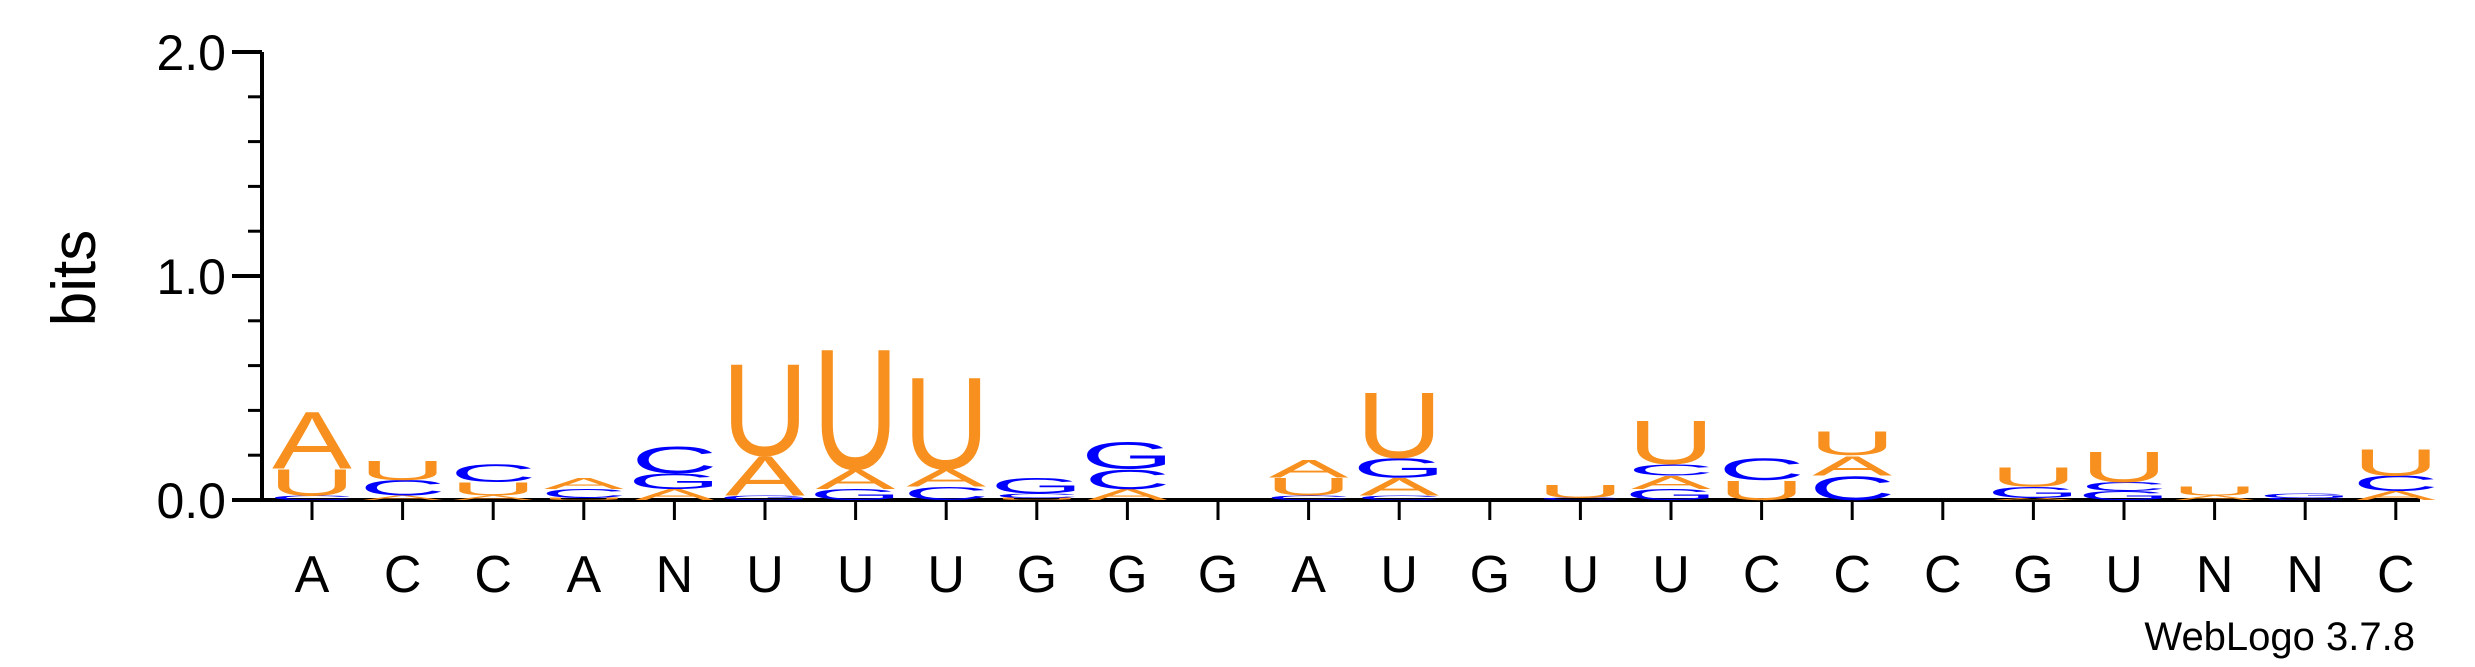  What do you see at coordinates (191, 501) in the screenshot?
I see `y-tick-label: 0.0` at bounding box center [191, 501].